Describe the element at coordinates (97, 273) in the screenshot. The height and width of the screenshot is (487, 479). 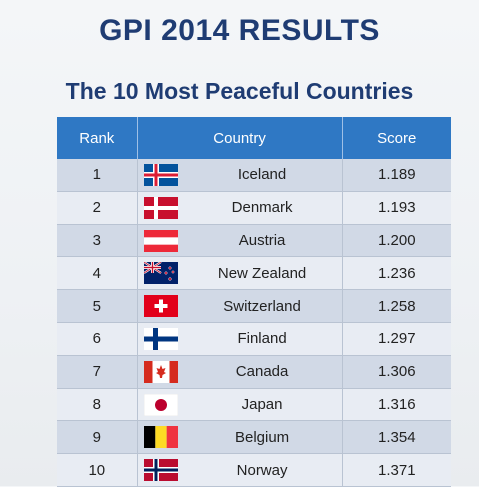
I see `rank-cell: 4` at that location.